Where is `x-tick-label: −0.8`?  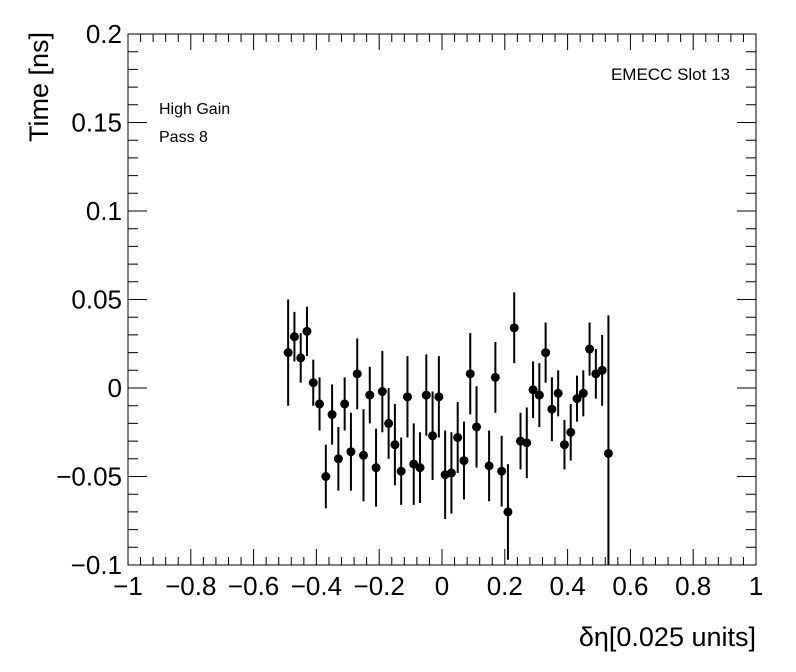
x-tick-label: −0.8 is located at coordinates (190, 586).